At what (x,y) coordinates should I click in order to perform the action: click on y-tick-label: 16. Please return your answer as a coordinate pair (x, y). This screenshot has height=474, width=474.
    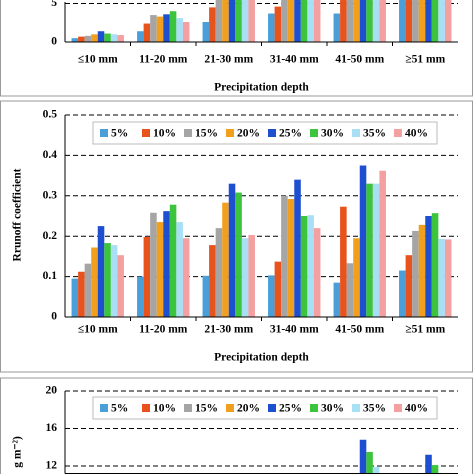
    Looking at the image, I should click on (52, 428).